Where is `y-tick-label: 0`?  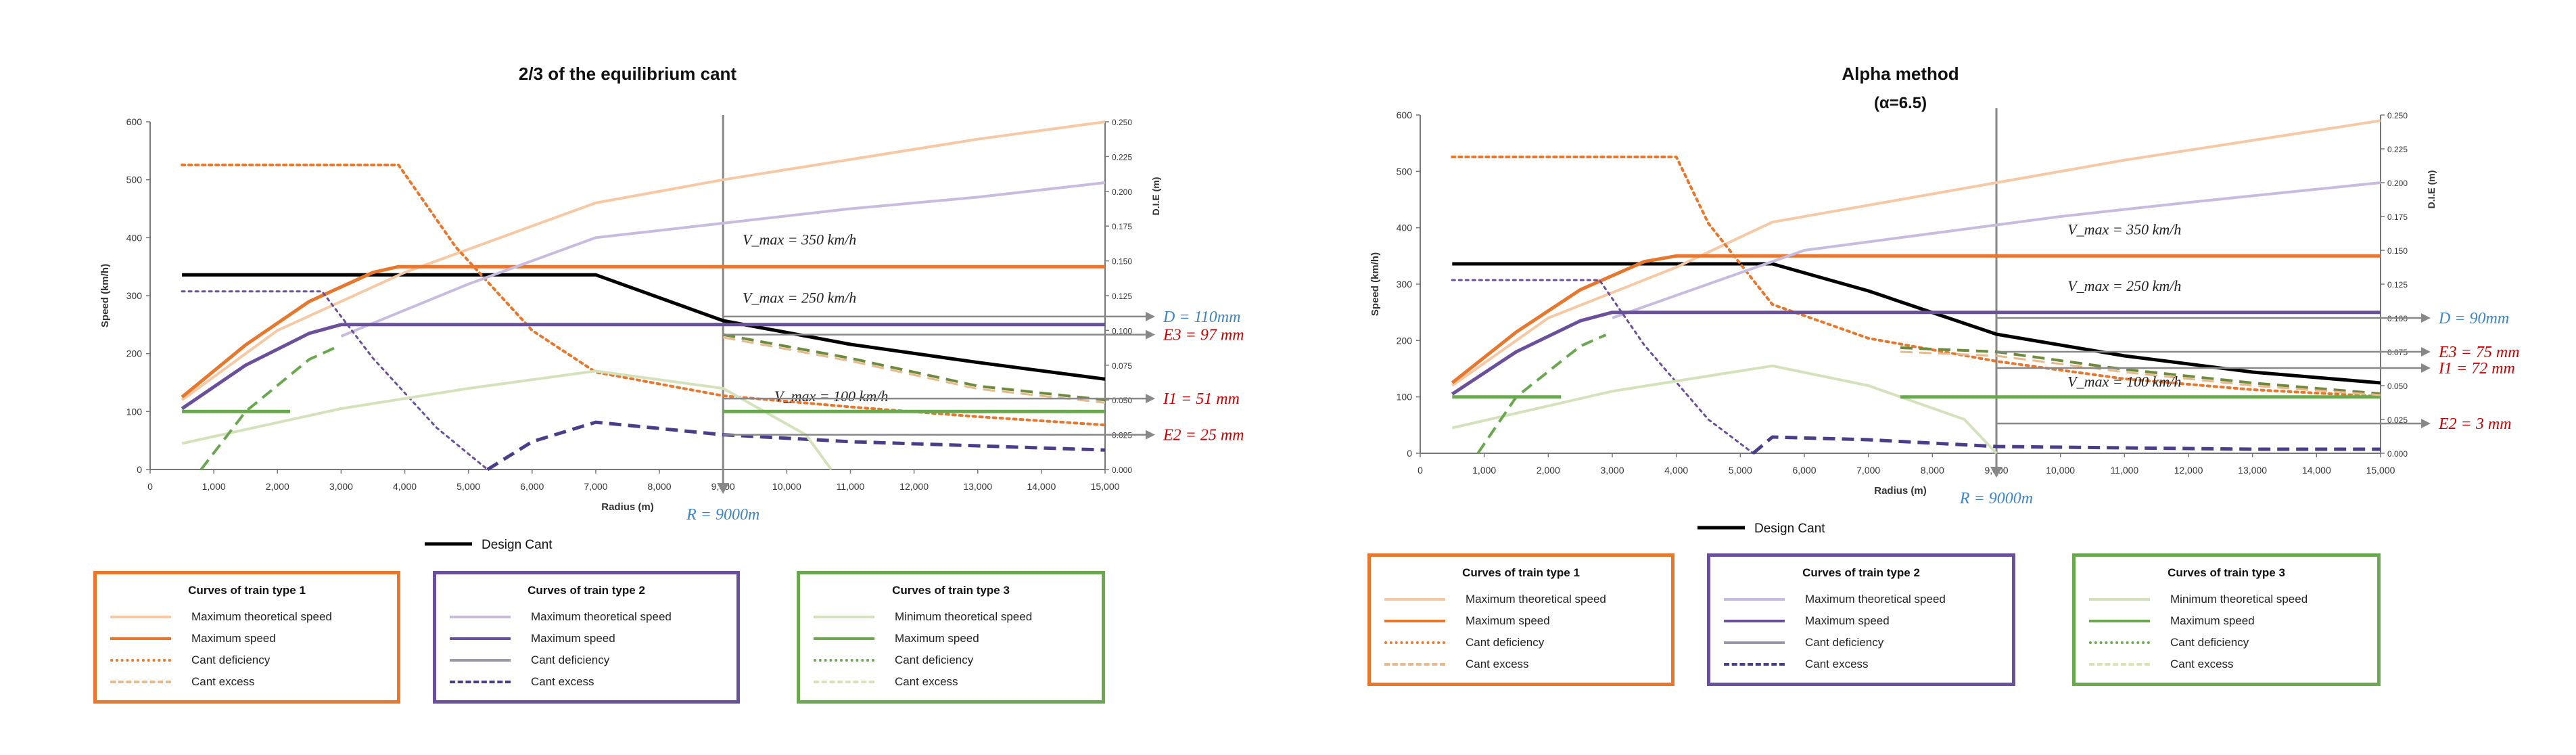 y-tick-label: 0 is located at coordinates (139, 470).